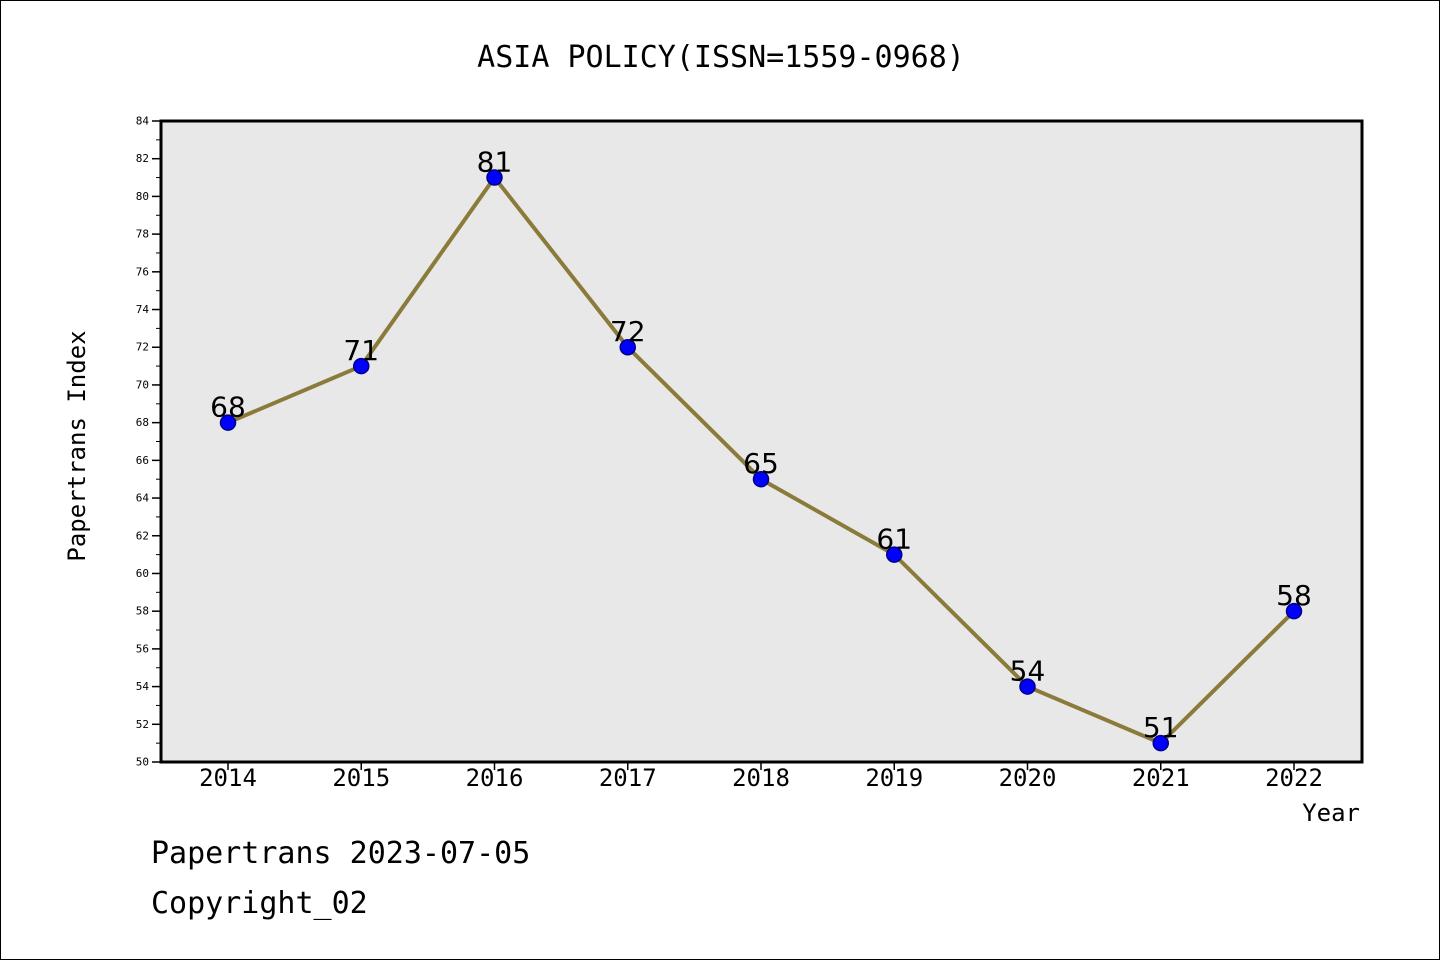 The image size is (1440, 960). What do you see at coordinates (143, 121) in the screenshot?
I see `y-tick-label: 84` at bounding box center [143, 121].